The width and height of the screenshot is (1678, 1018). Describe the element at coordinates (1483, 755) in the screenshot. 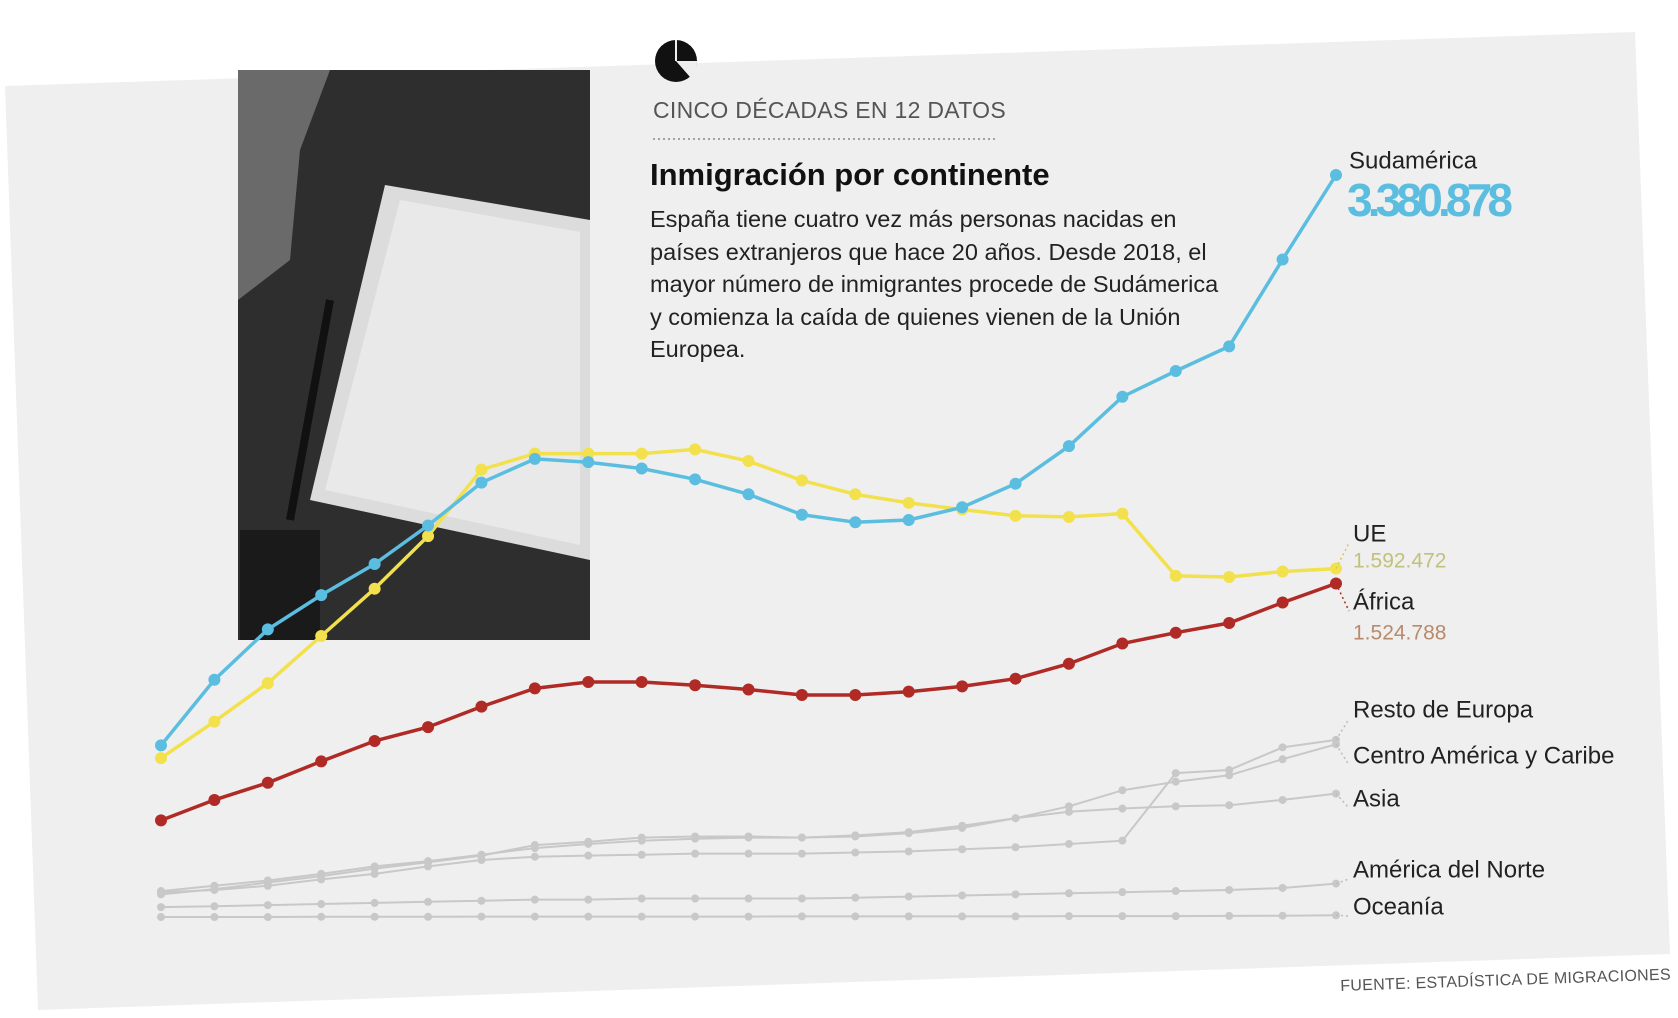

I see `series-label: Centro América y Caribe` at that location.